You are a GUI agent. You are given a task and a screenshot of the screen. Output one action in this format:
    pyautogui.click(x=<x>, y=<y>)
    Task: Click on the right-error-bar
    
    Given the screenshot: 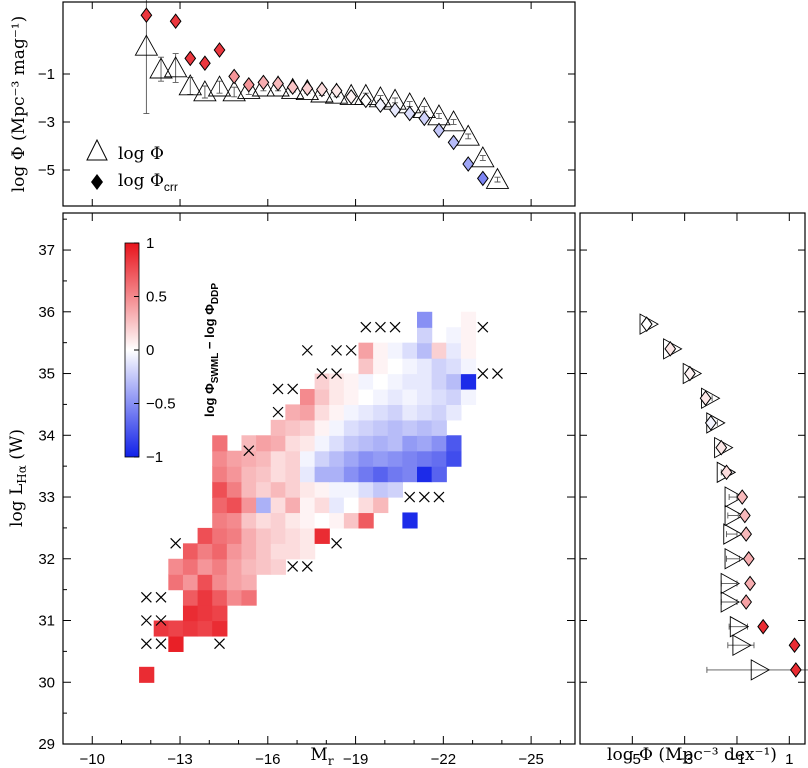 What is the action you would take?
    pyautogui.click(x=733, y=515)
    